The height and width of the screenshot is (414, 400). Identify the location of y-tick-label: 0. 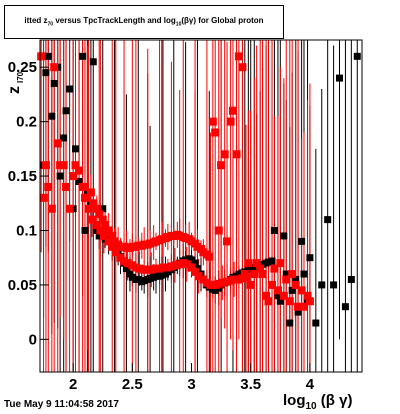
(33, 339).